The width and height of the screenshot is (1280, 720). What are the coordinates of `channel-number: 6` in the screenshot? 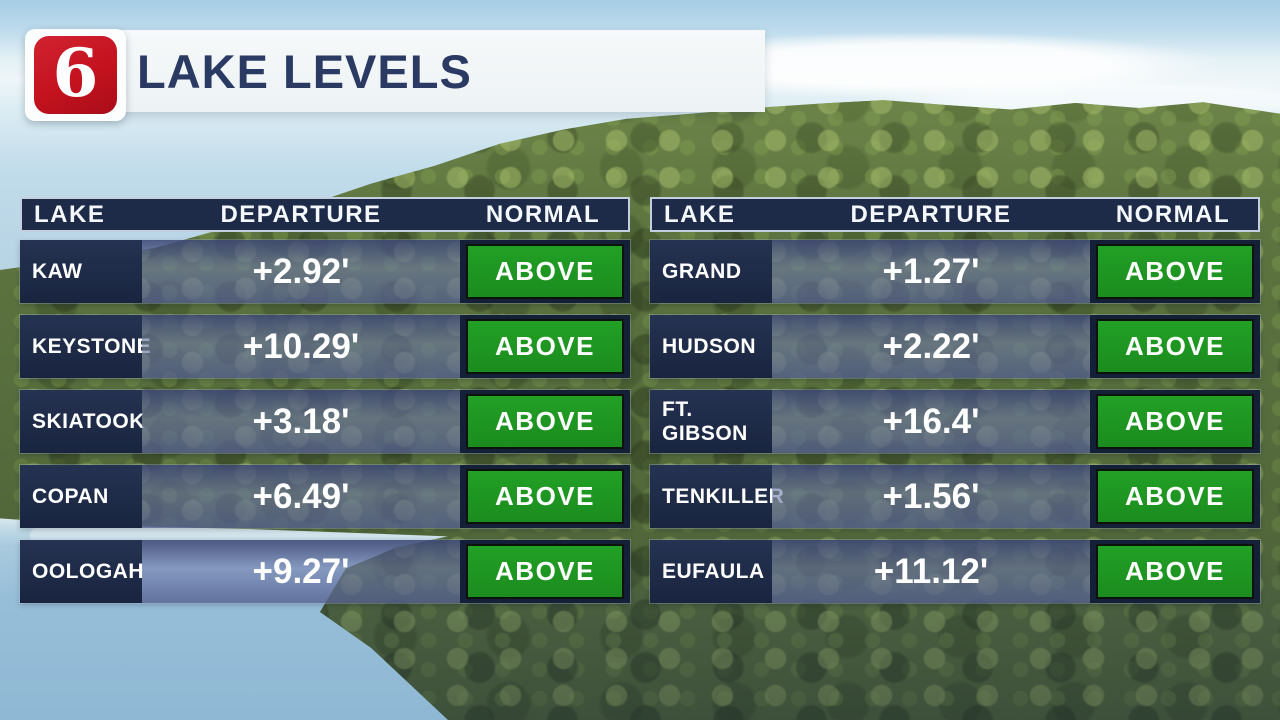 It's located at (75, 73).